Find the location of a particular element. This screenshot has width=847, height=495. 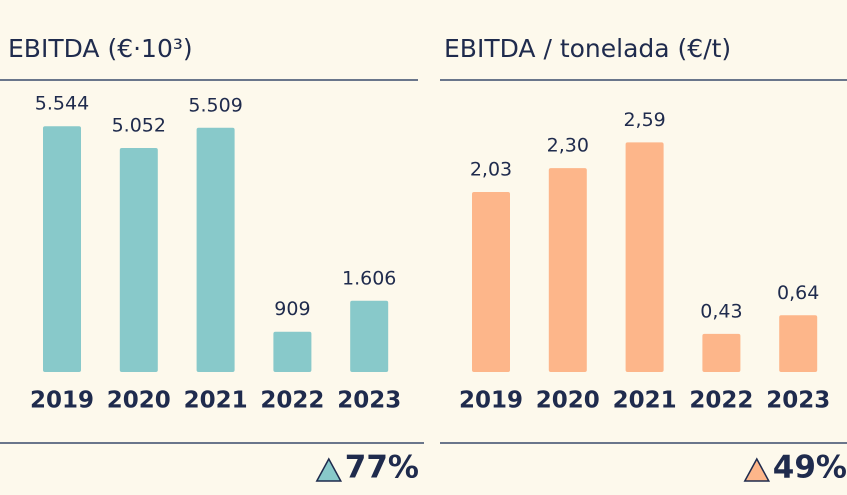

chart-title: EBITDA / tonelada (€/t) is located at coordinates (587, 48).